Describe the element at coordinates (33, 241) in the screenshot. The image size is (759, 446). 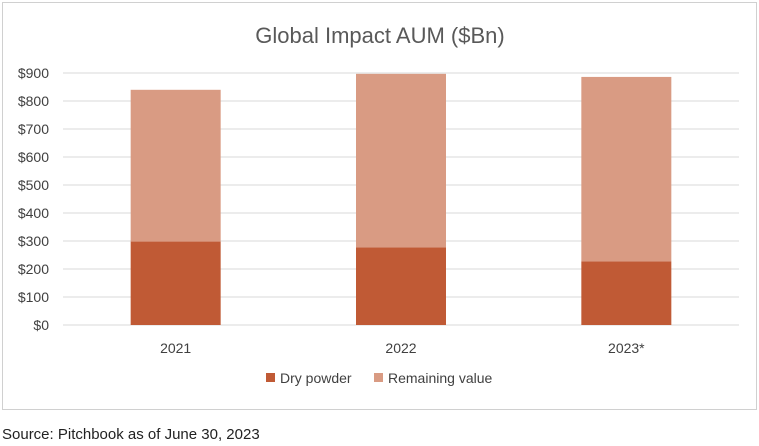
I see `y-tick-label: $300` at that location.